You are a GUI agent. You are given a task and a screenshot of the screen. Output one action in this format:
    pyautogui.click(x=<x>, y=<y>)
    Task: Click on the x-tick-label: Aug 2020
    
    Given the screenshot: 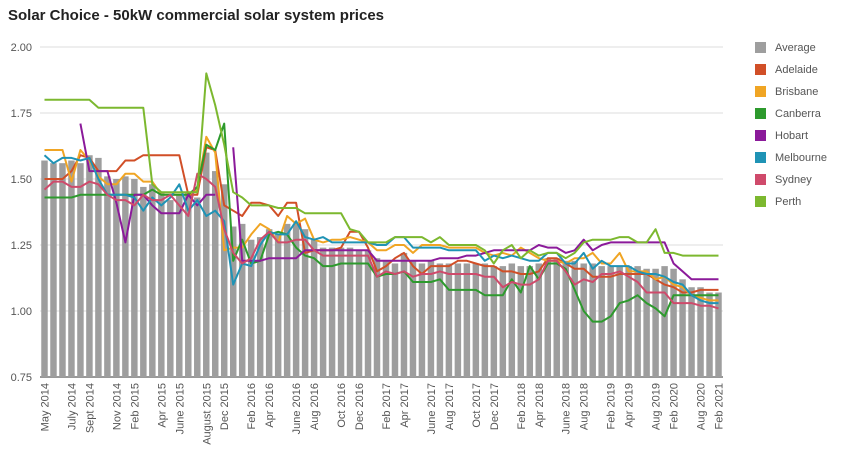 What is the action you would take?
    pyautogui.click(x=702, y=406)
    